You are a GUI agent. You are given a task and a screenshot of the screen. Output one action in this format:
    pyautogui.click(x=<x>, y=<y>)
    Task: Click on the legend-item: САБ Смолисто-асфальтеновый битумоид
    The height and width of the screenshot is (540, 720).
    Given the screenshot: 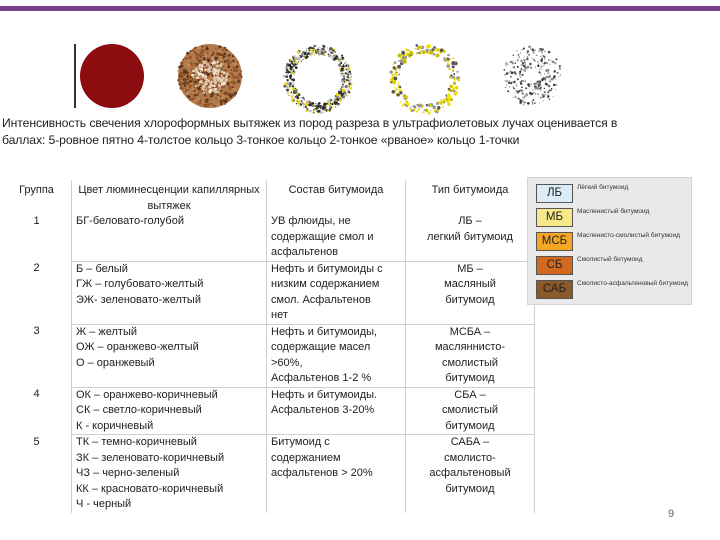 What is the action you would take?
    pyautogui.click(x=612, y=289)
    